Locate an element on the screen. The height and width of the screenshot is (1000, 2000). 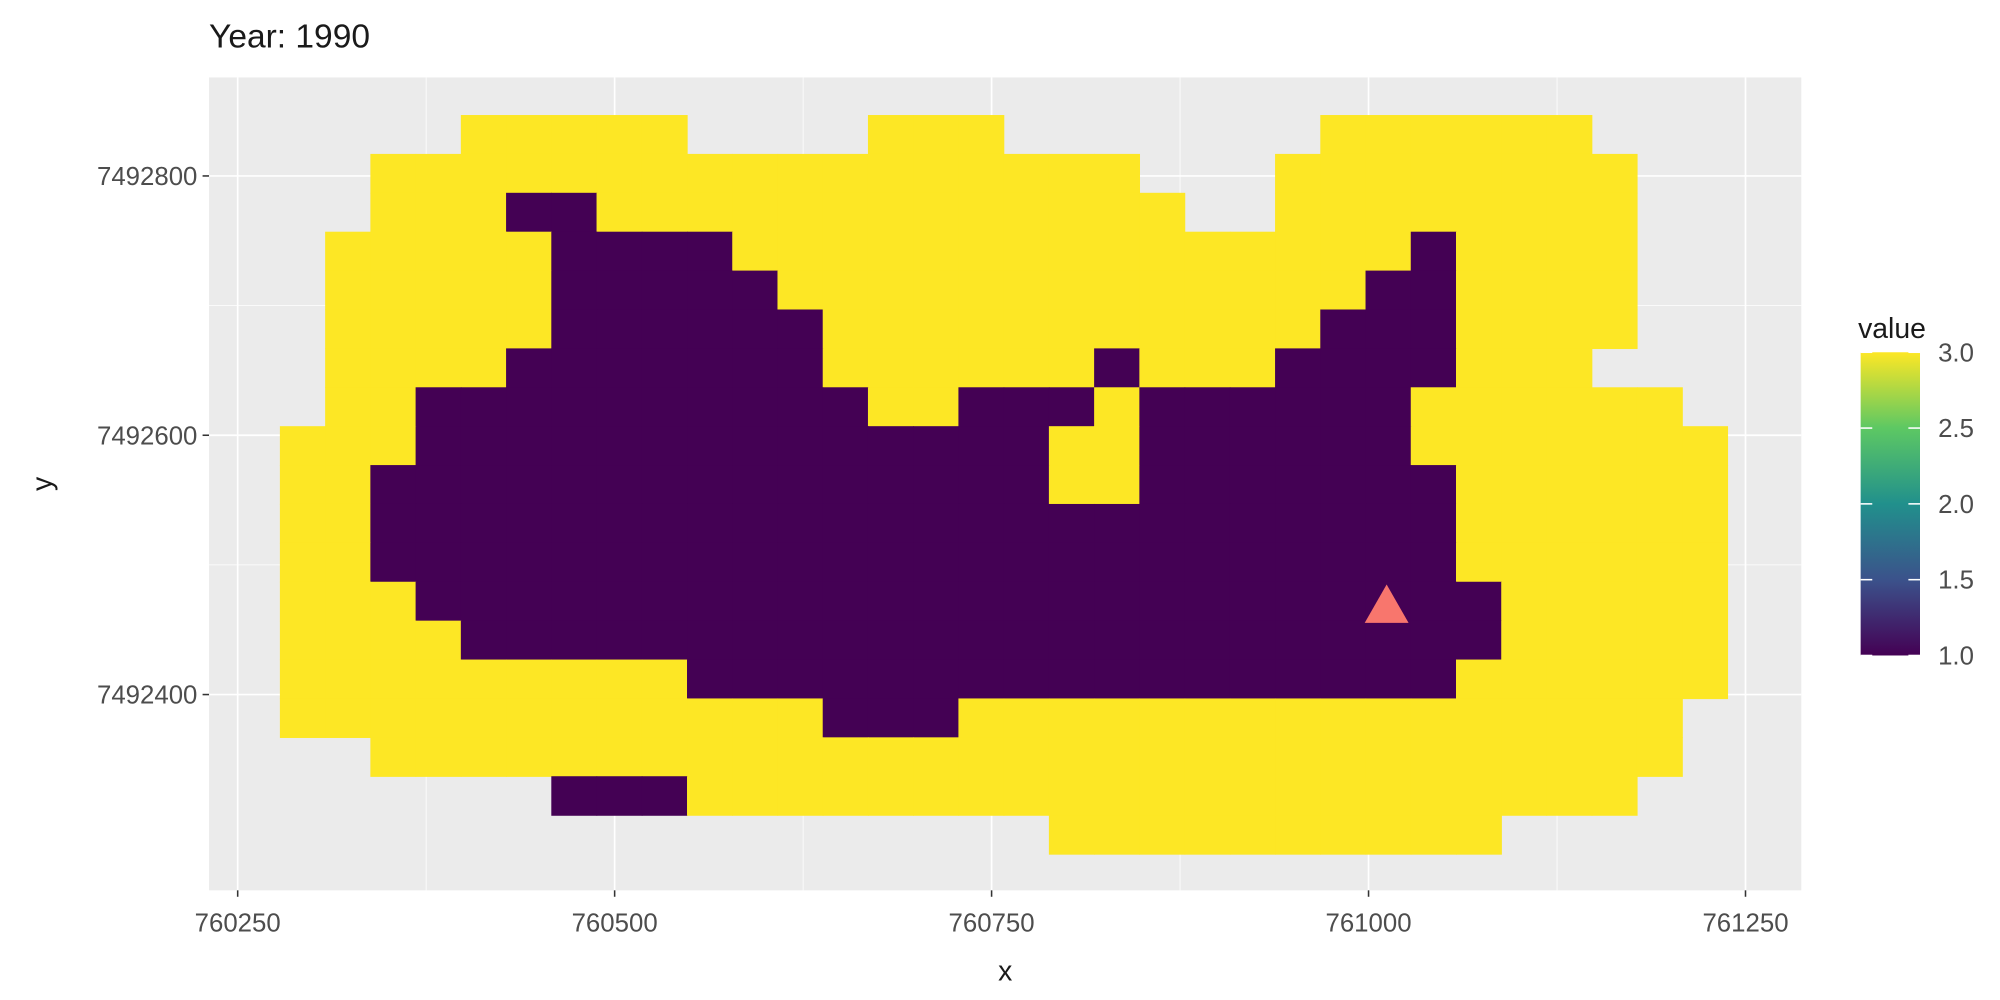
y-tick-label: 7492600 is located at coordinates (147, 436).